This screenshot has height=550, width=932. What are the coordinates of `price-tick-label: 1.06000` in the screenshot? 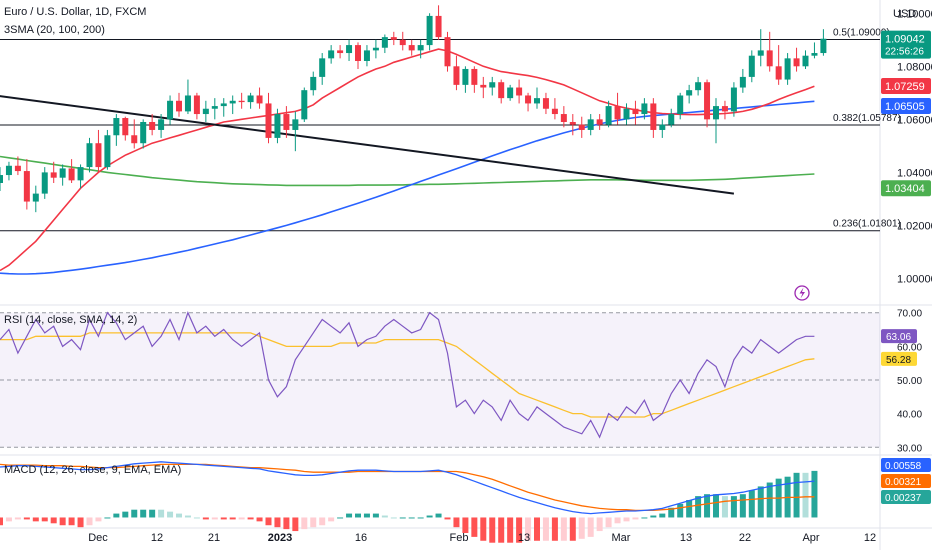 It's located at (914, 120).